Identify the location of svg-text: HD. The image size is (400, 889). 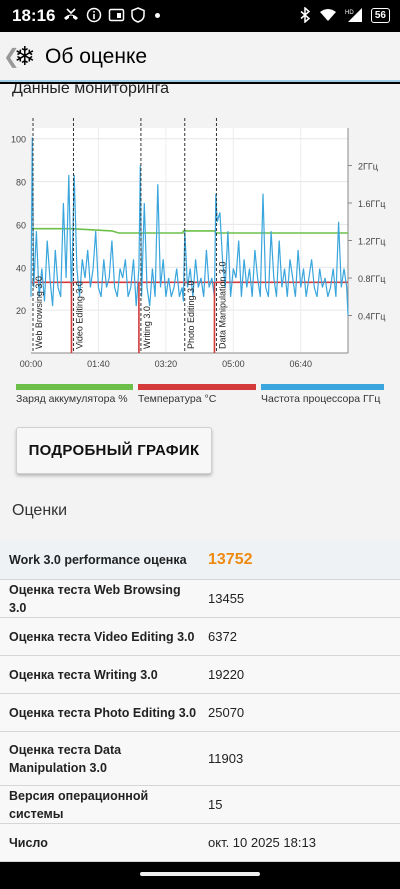
(349, 13).